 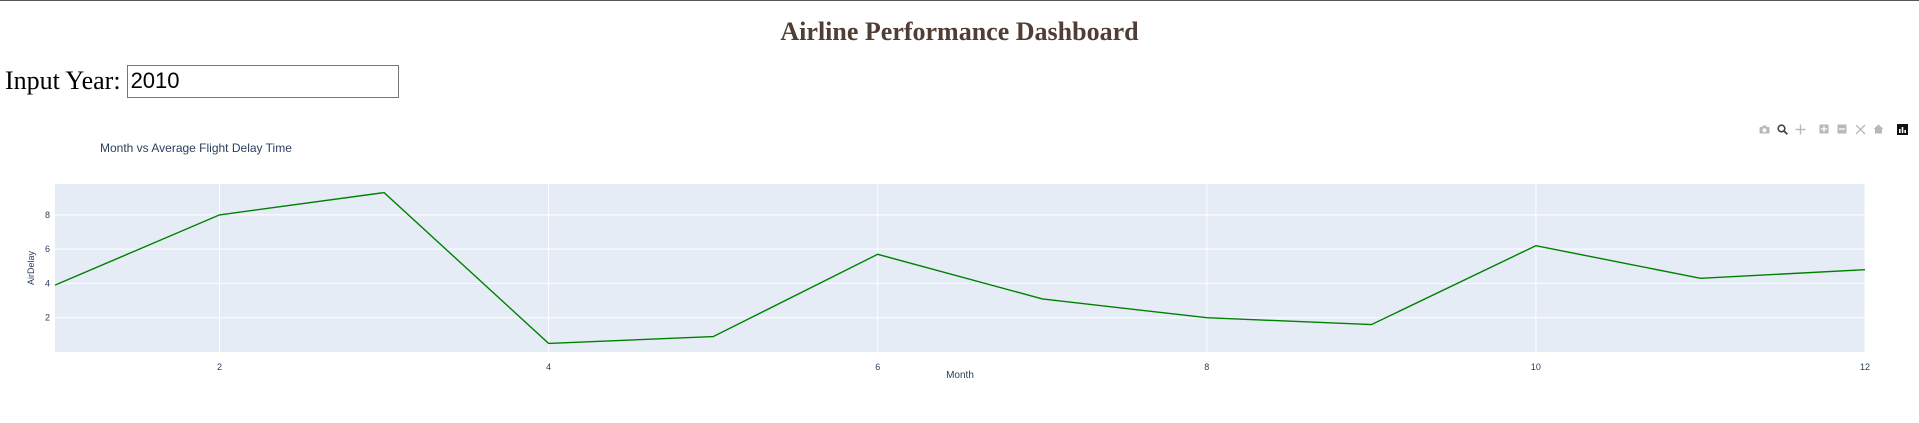 I want to click on page-title: Airline Performance Dashboard, so click(x=959, y=31).